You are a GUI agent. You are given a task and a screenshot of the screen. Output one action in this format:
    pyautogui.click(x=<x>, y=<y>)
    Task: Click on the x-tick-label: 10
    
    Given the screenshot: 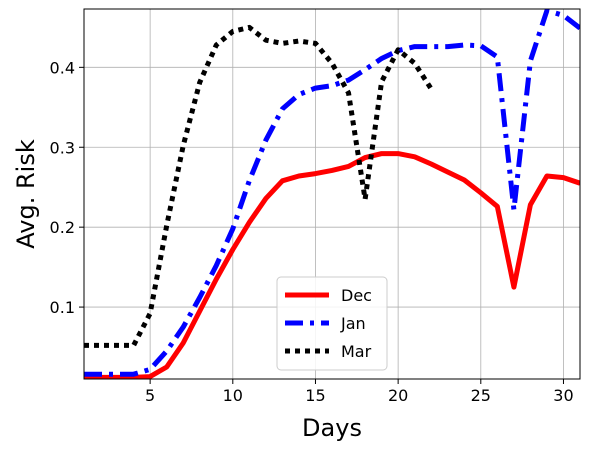 What is the action you would take?
    pyautogui.click(x=233, y=395)
    